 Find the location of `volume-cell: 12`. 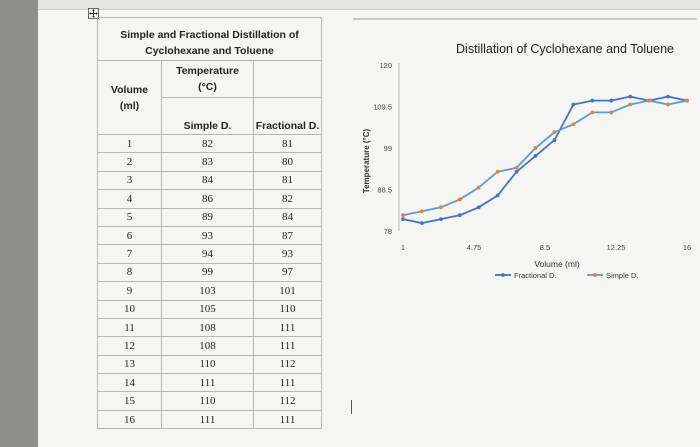

volume-cell: 12 is located at coordinates (129, 346).